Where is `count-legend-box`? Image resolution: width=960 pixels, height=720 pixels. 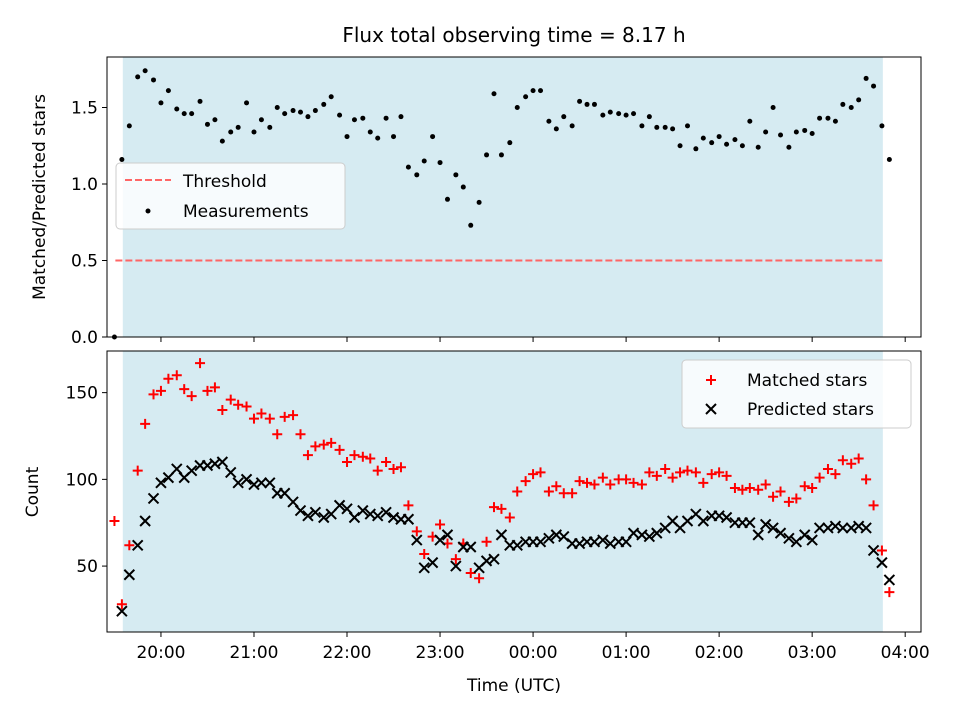
count-legend-box is located at coordinates (796, 394).